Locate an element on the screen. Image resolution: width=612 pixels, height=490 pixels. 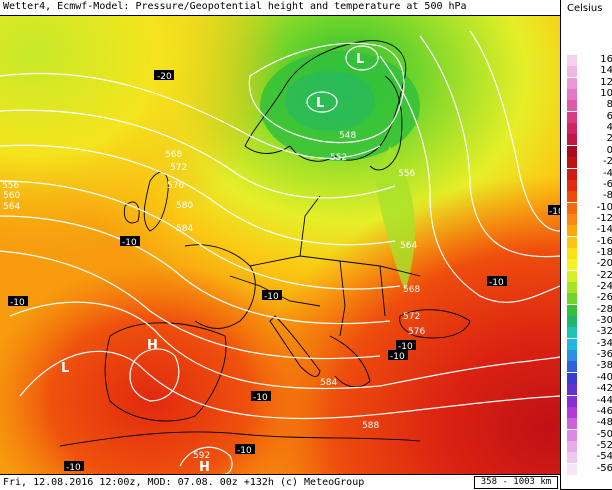
legend-row: -40 is located at coordinates (589, 378).